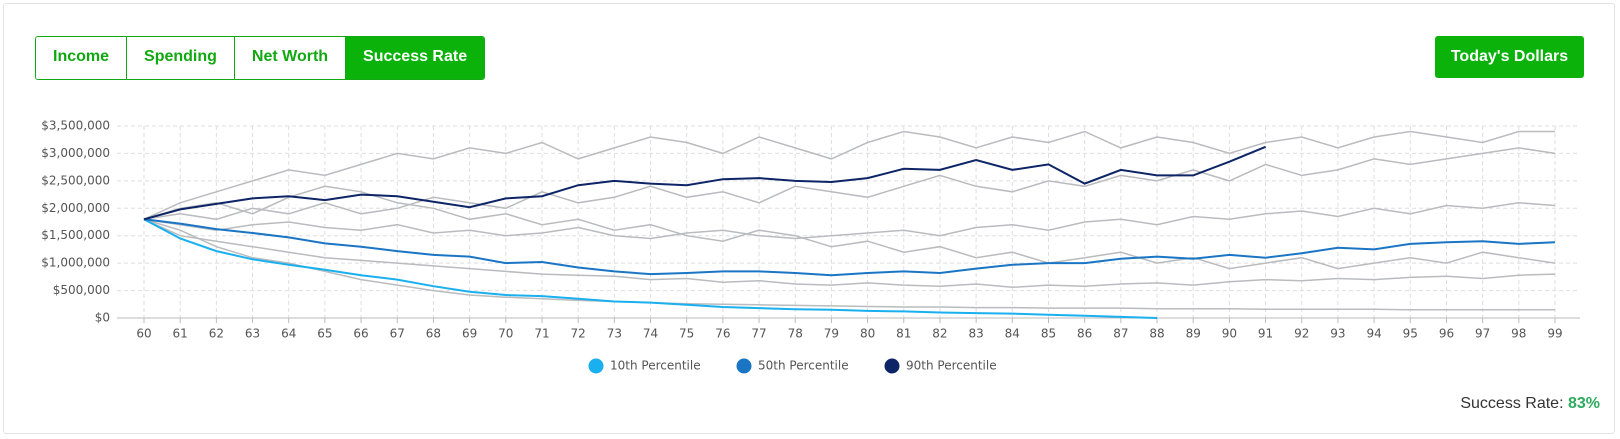 The width and height of the screenshot is (1620, 439). Describe the element at coordinates (75, 263) in the screenshot. I see `y-tick-label: $1,000,000` at that location.